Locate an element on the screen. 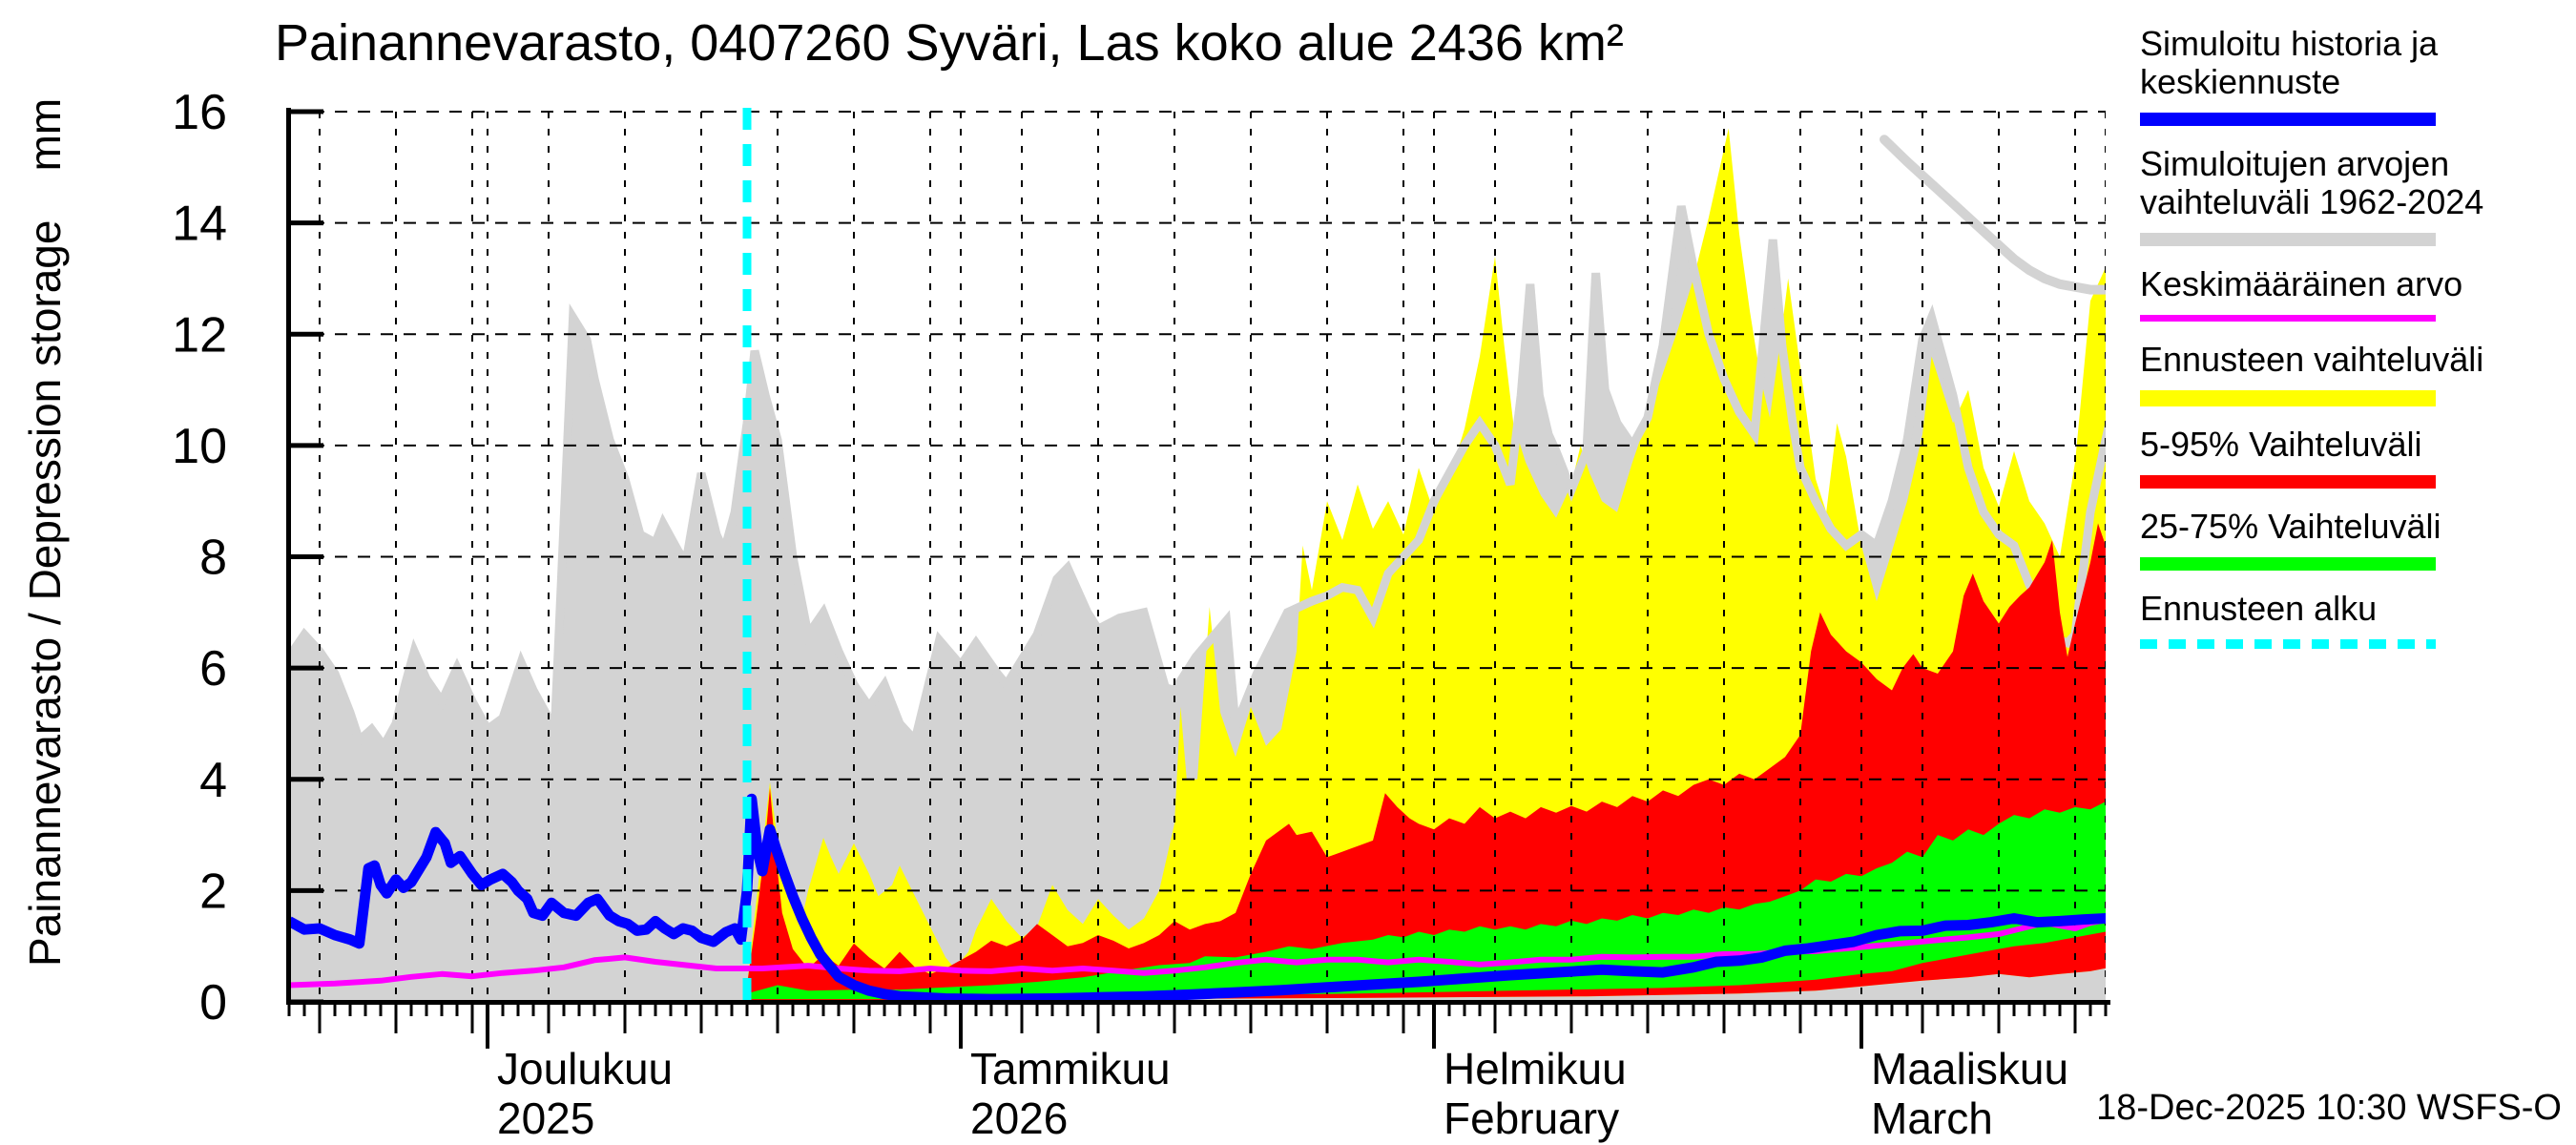 This screenshot has width=2576, height=1145. legend-swatch-yellow-band is located at coordinates (2288, 398).